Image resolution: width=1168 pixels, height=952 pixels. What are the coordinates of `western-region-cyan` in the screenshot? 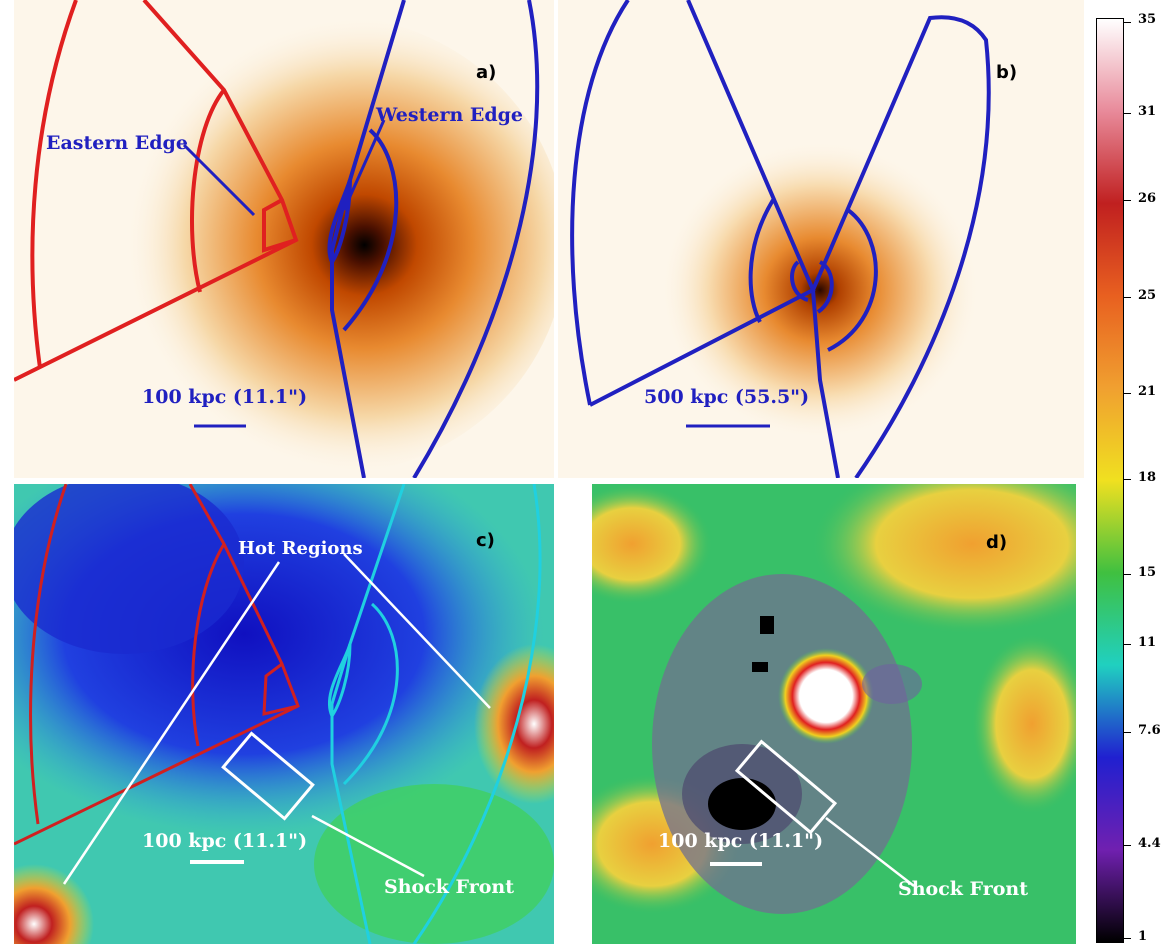 It's located at (434, 714).